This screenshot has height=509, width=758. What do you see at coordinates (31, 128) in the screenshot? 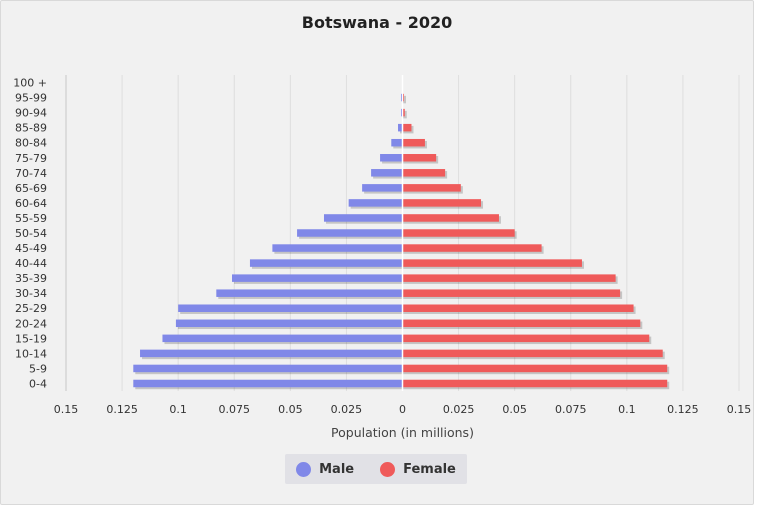
I see `y-tick-label: 85-89` at bounding box center [31, 128].